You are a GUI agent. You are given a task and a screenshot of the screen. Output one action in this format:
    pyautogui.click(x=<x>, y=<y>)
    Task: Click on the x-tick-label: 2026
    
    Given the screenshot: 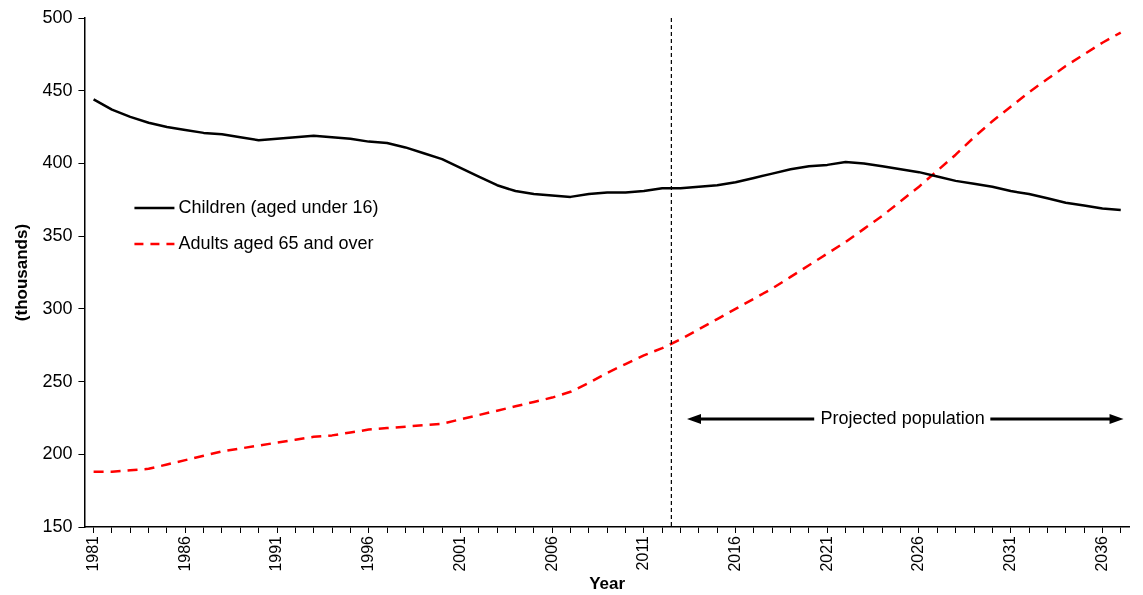 What is the action you would take?
    pyautogui.click(x=918, y=553)
    